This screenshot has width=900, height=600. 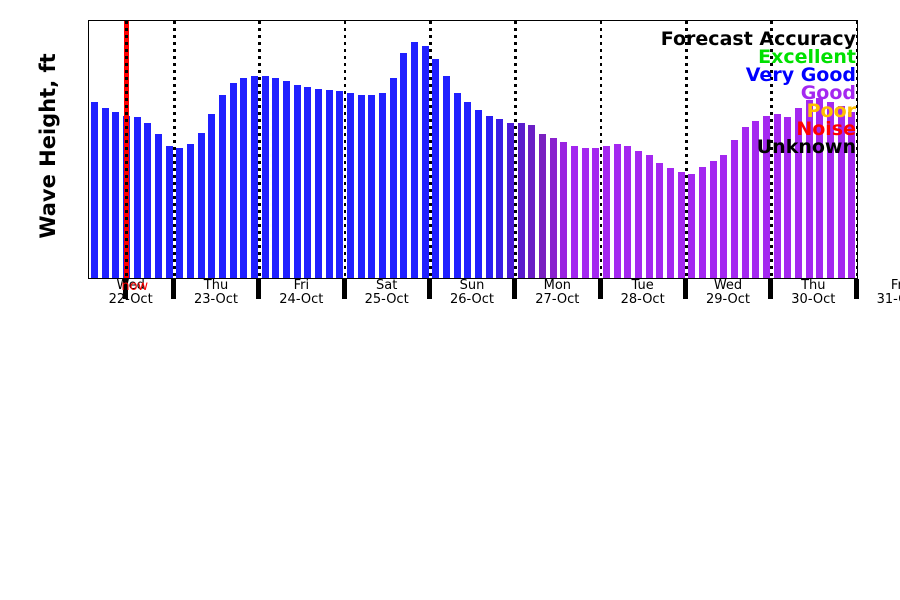 I want to click on x-axis-day-of-week: Tue, so click(x=642, y=285).